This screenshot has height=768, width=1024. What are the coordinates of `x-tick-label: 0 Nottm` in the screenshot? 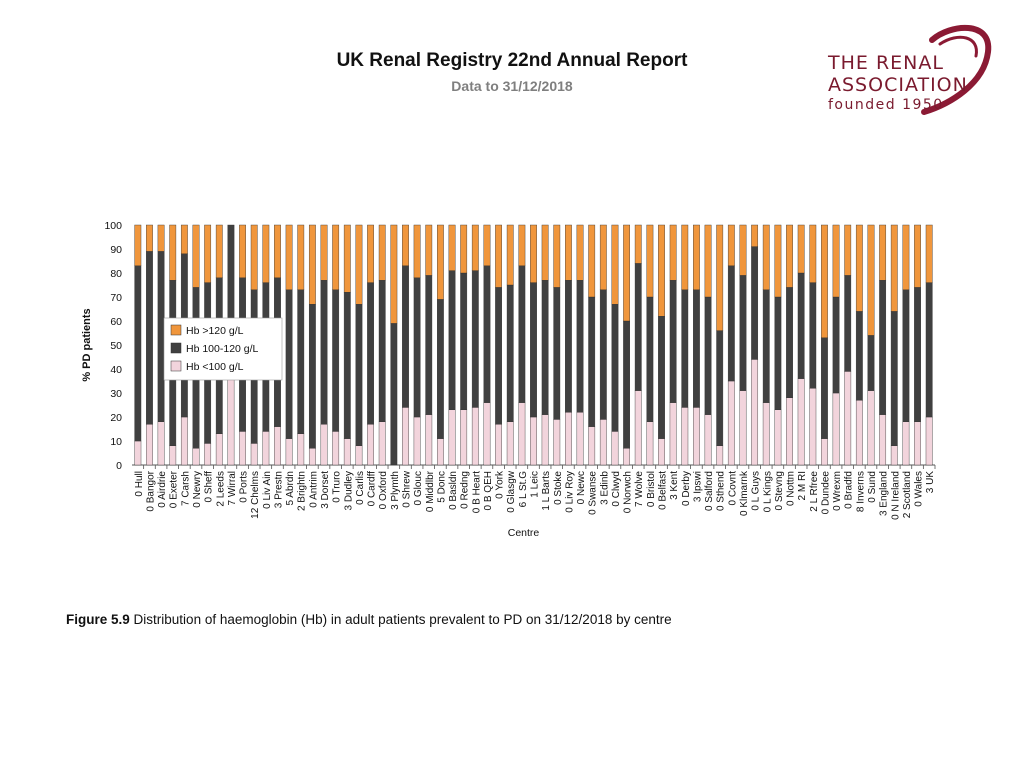 It's located at (791, 488).